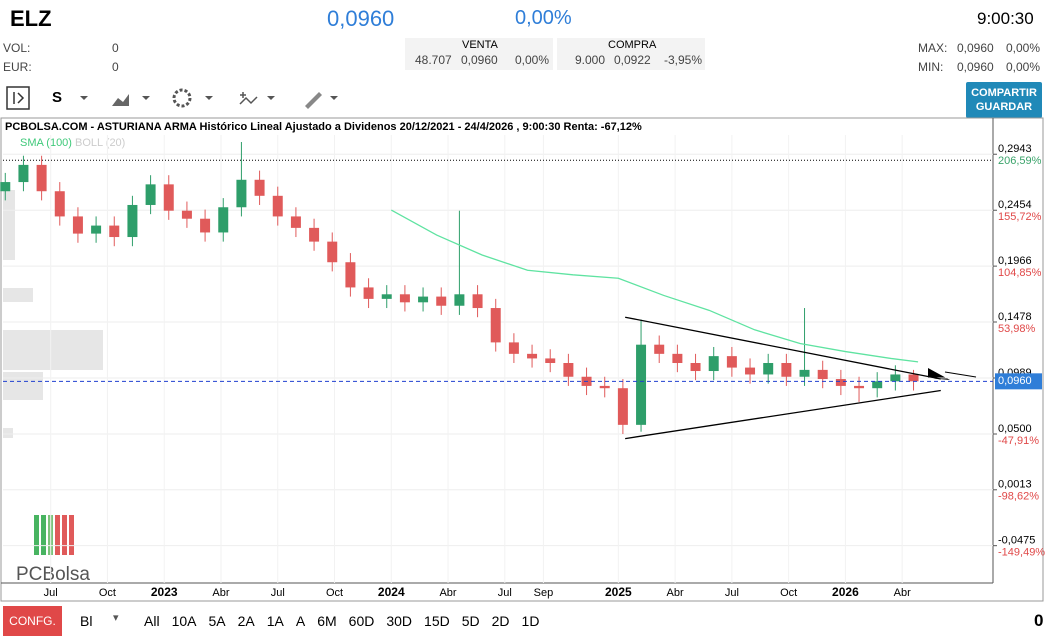  Describe the element at coordinates (164, 592) in the screenshot. I see `x-tick-label: 2023` at that location.